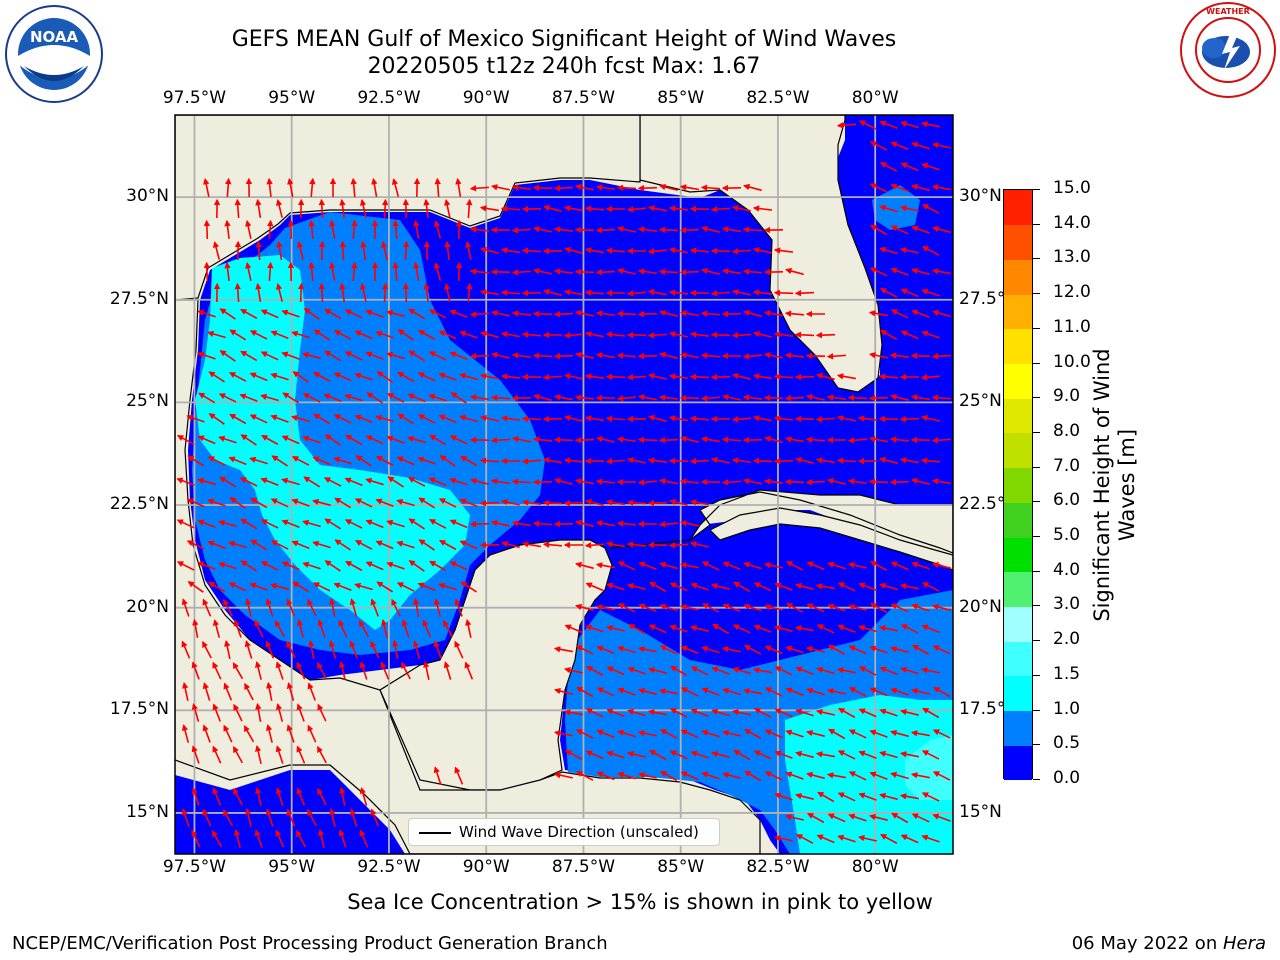  What do you see at coordinates (1072, 188) in the screenshot?
I see `colorbar-label: 15.0` at bounding box center [1072, 188].